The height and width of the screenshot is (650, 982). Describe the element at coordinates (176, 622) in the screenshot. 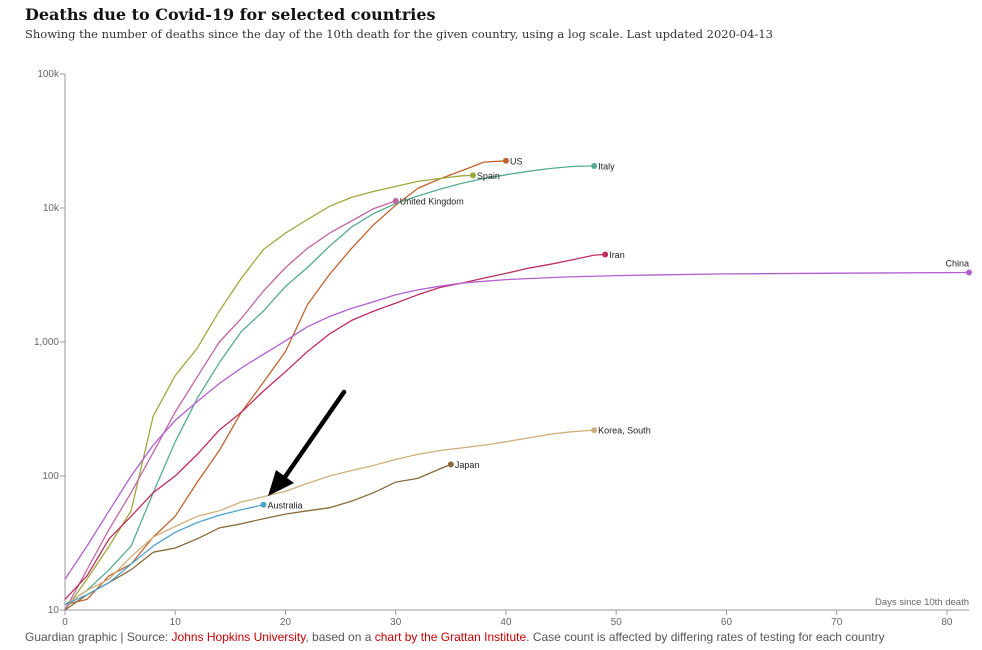

I see `x-tick-label: 10` at that location.